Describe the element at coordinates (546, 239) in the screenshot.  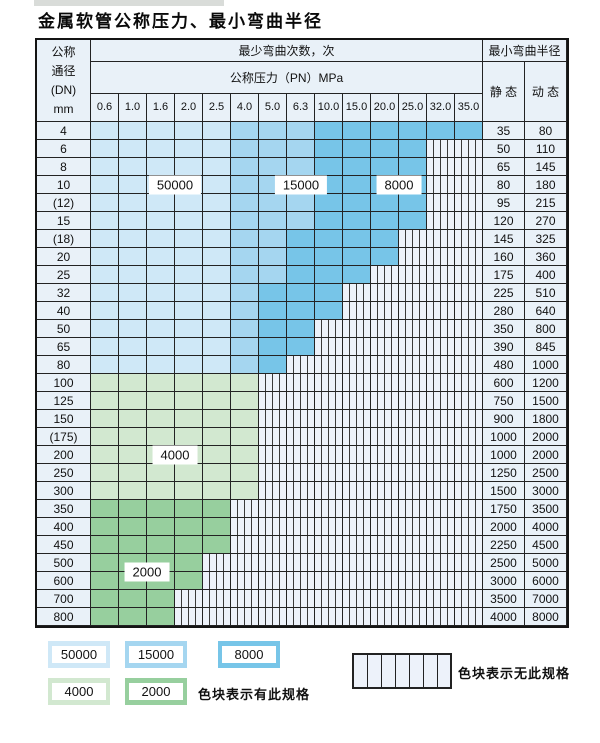
I see `dynamic-radius-cell: 325` at that location.